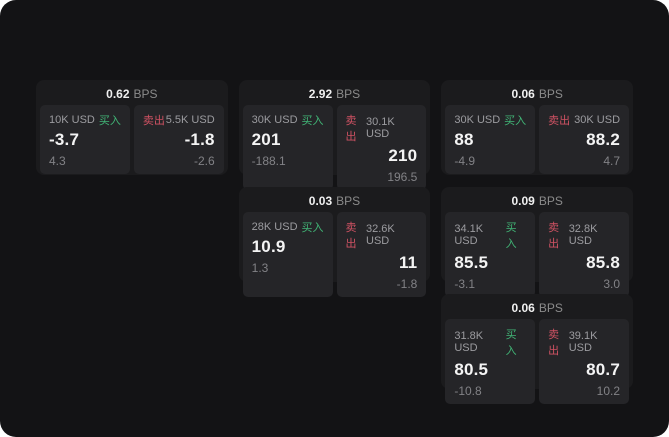 This screenshot has height=437, width=669. What do you see at coordinates (490, 254) in the screenshot?
I see `buy-panel: 34.1K USD 买入 85.5 -3.1` at bounding box center [490, 254].